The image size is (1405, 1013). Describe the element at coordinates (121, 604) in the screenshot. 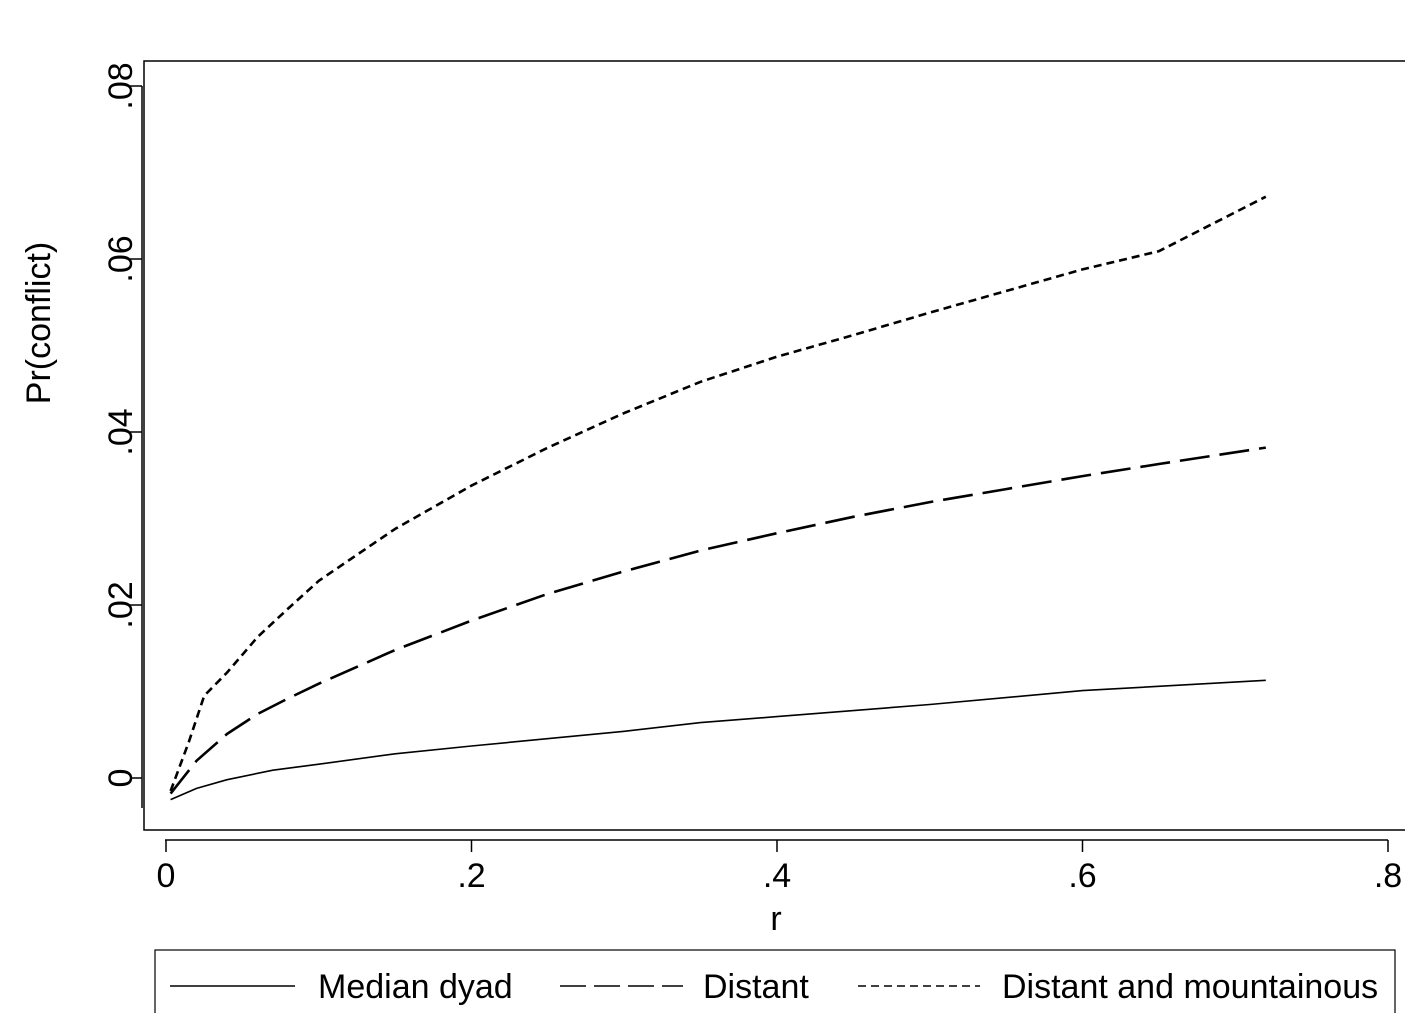

I see `y-tick-label: .02` at that location.